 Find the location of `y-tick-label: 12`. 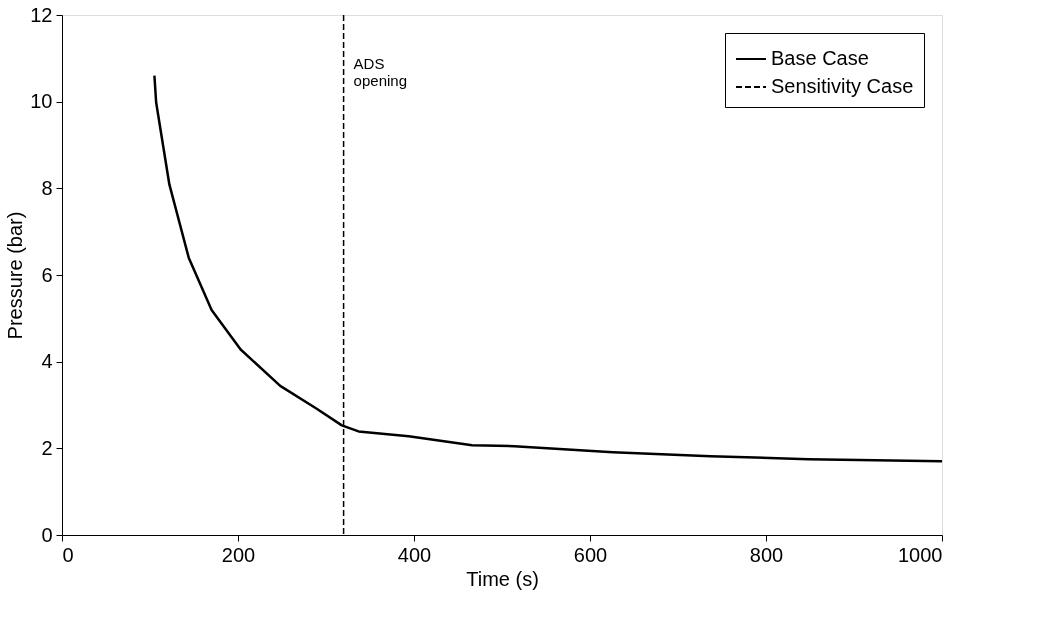

y-tick-label: 12 is located at coordinates (41, 14).